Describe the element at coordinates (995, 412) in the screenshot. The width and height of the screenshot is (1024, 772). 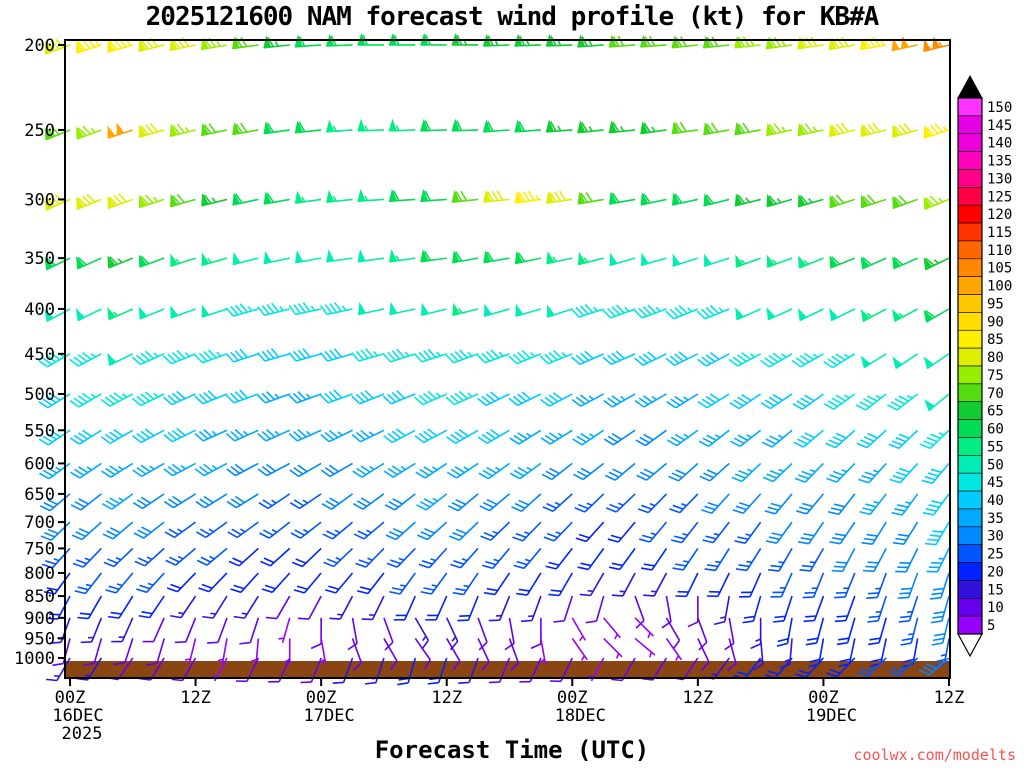
I see `axis-text: 65` at that location.